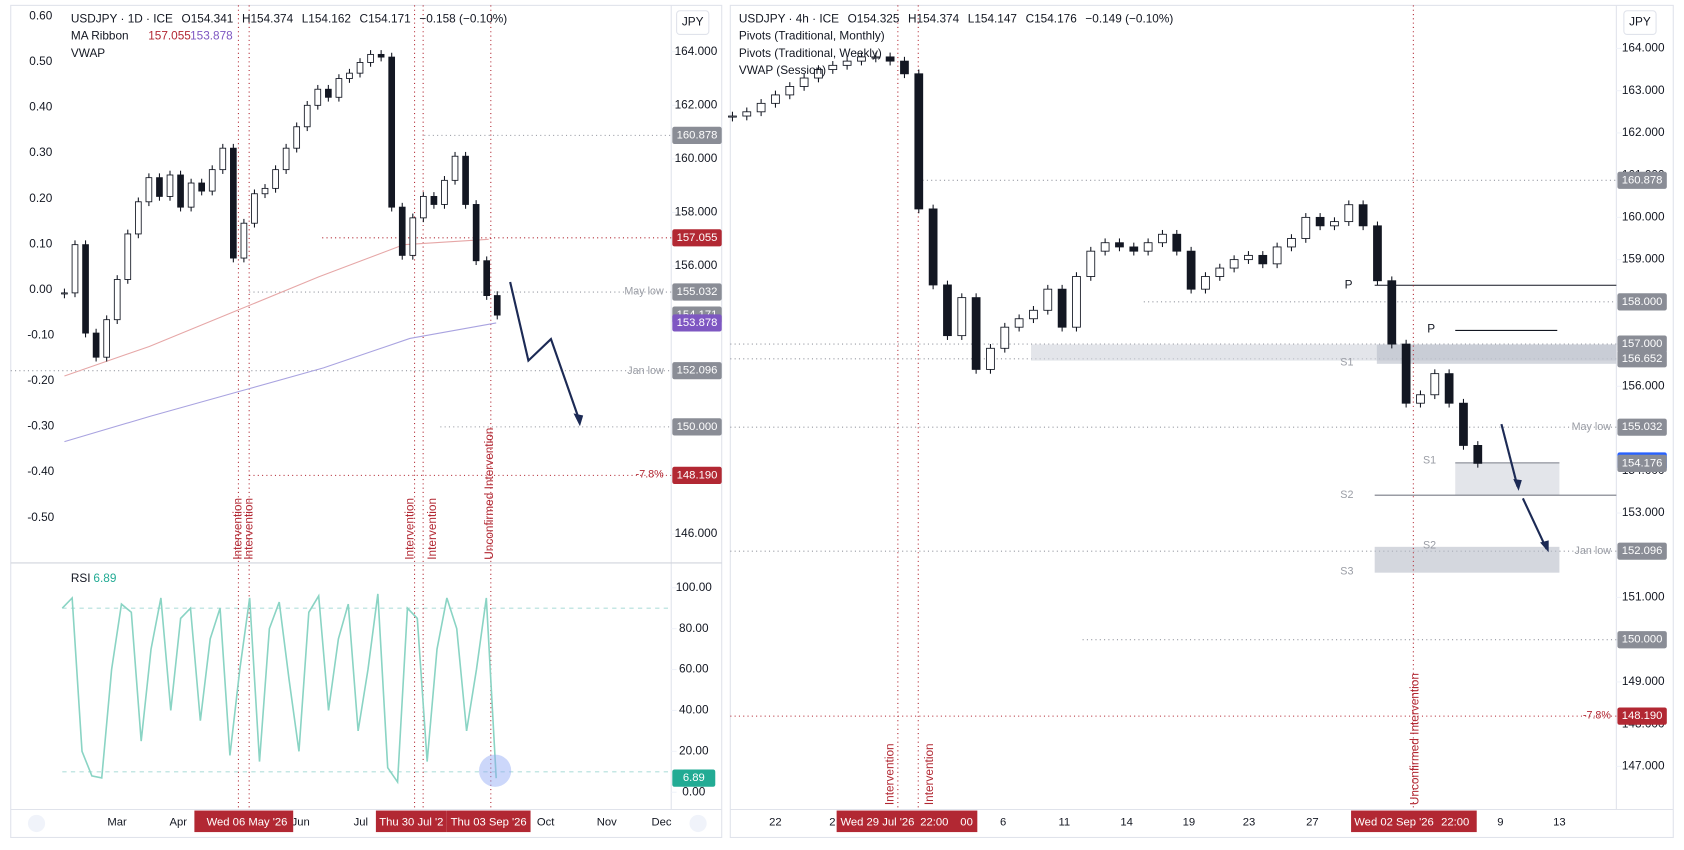  What do you see at coordinates (40, 15) in the screenshot?
I see `y-tick-label: 0.60` at bounding box center [40, 15].